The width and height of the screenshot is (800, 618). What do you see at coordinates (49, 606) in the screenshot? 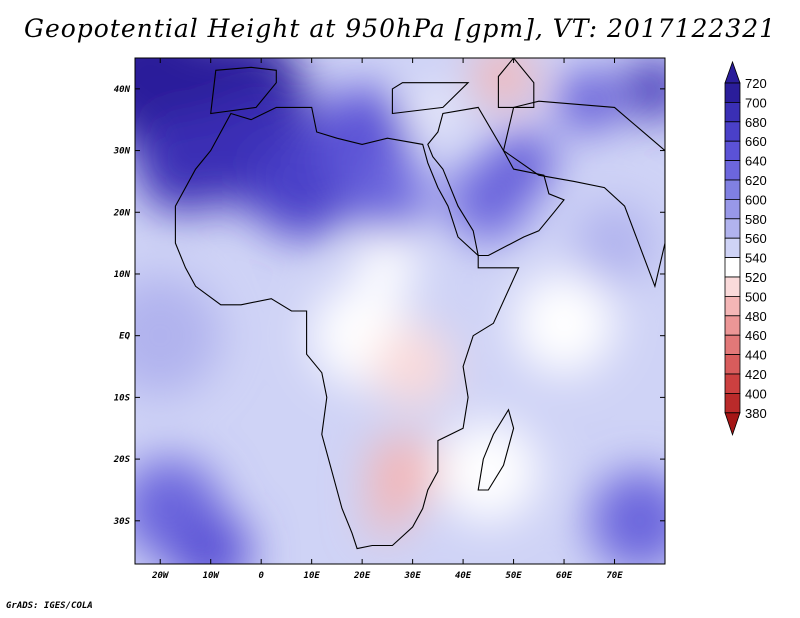
I see `grads-credit: GrADS: IGES/COLA` at bounding box center [49, 606].